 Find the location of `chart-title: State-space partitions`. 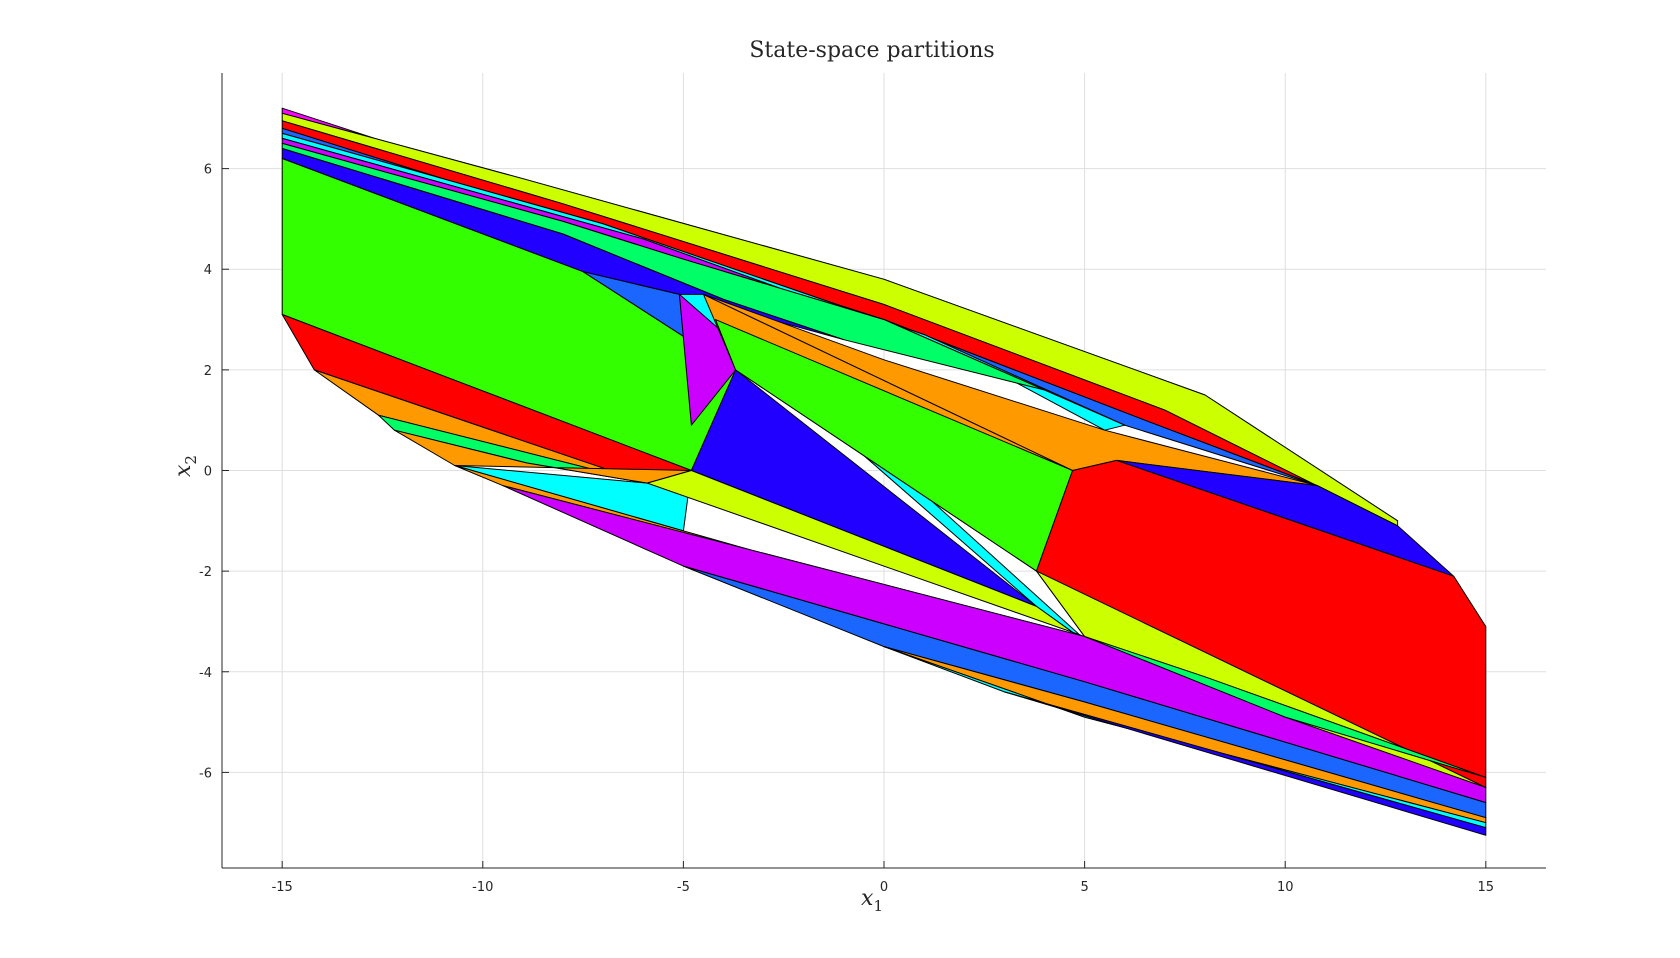

chart-title: State-space partitions is located at coordinates (871, 50).